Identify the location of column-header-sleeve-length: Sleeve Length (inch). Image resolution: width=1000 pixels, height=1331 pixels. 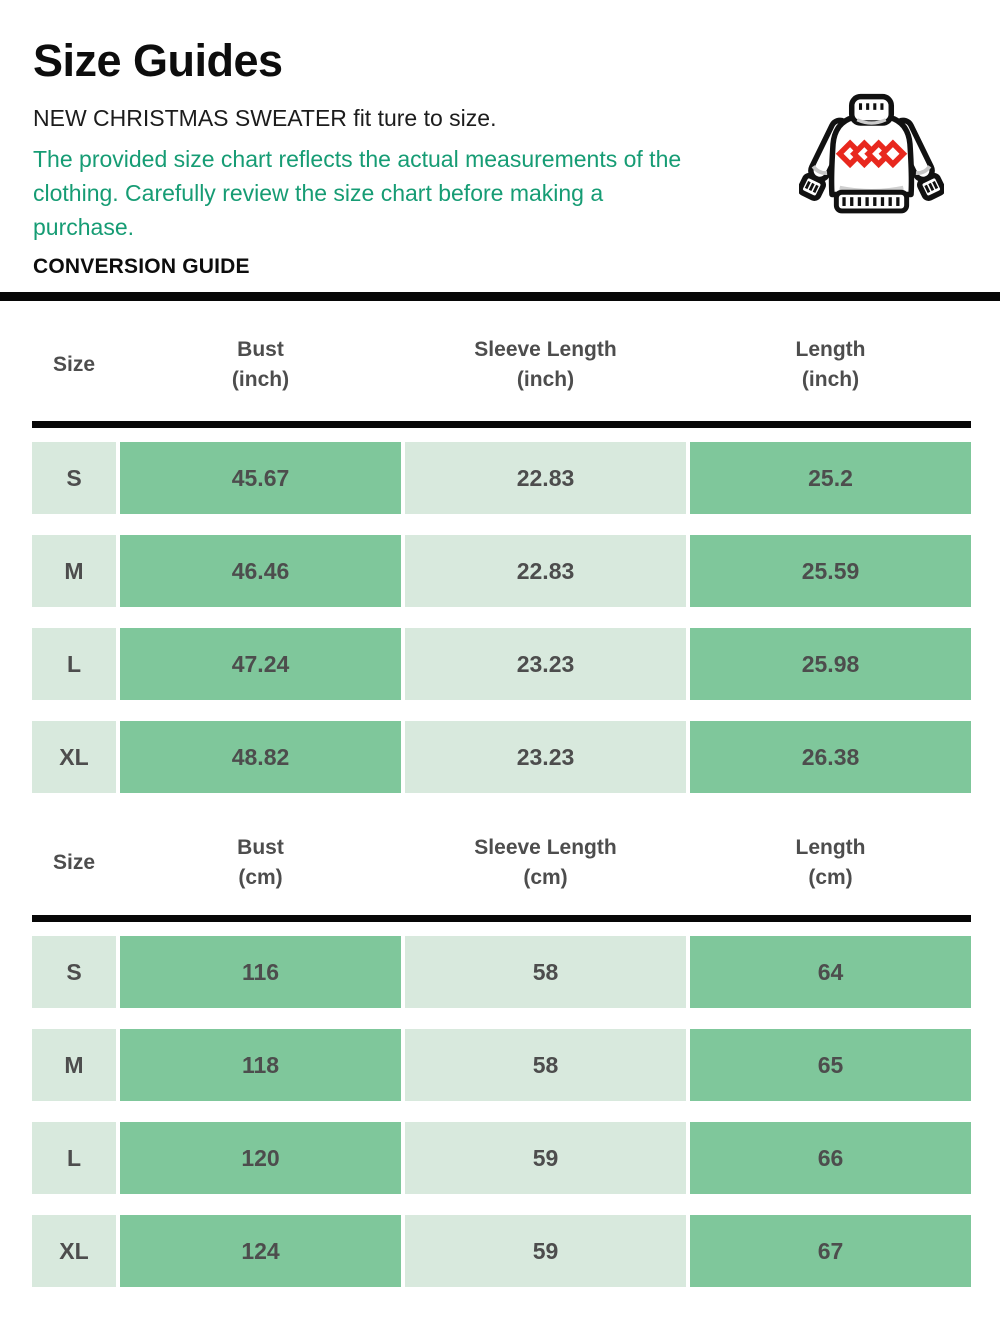
(545, 364).